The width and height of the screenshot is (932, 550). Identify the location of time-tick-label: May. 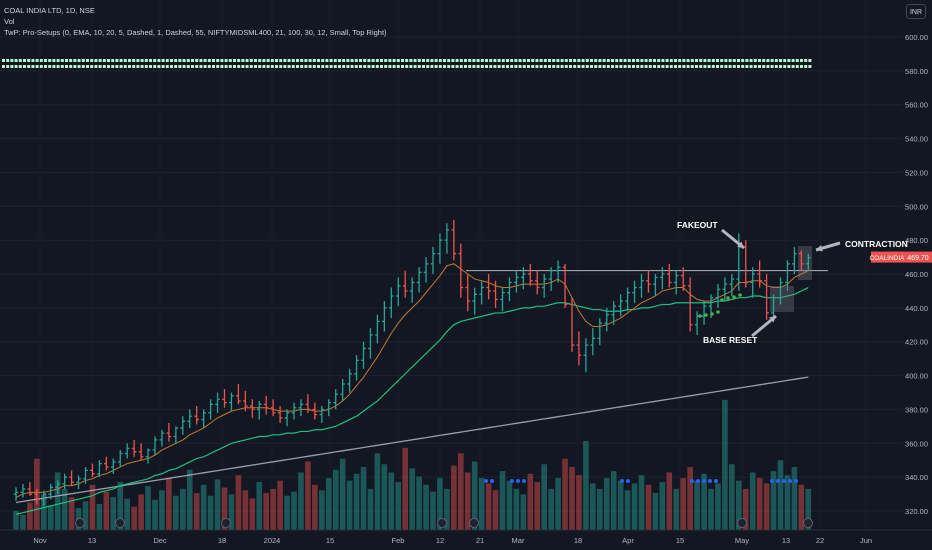
(742, 540).